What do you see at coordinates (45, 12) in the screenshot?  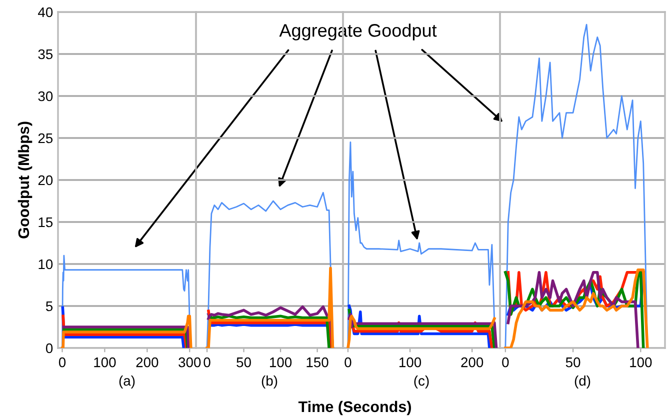 I see `y-tick-label: 40` at bounding box center [45, 12].